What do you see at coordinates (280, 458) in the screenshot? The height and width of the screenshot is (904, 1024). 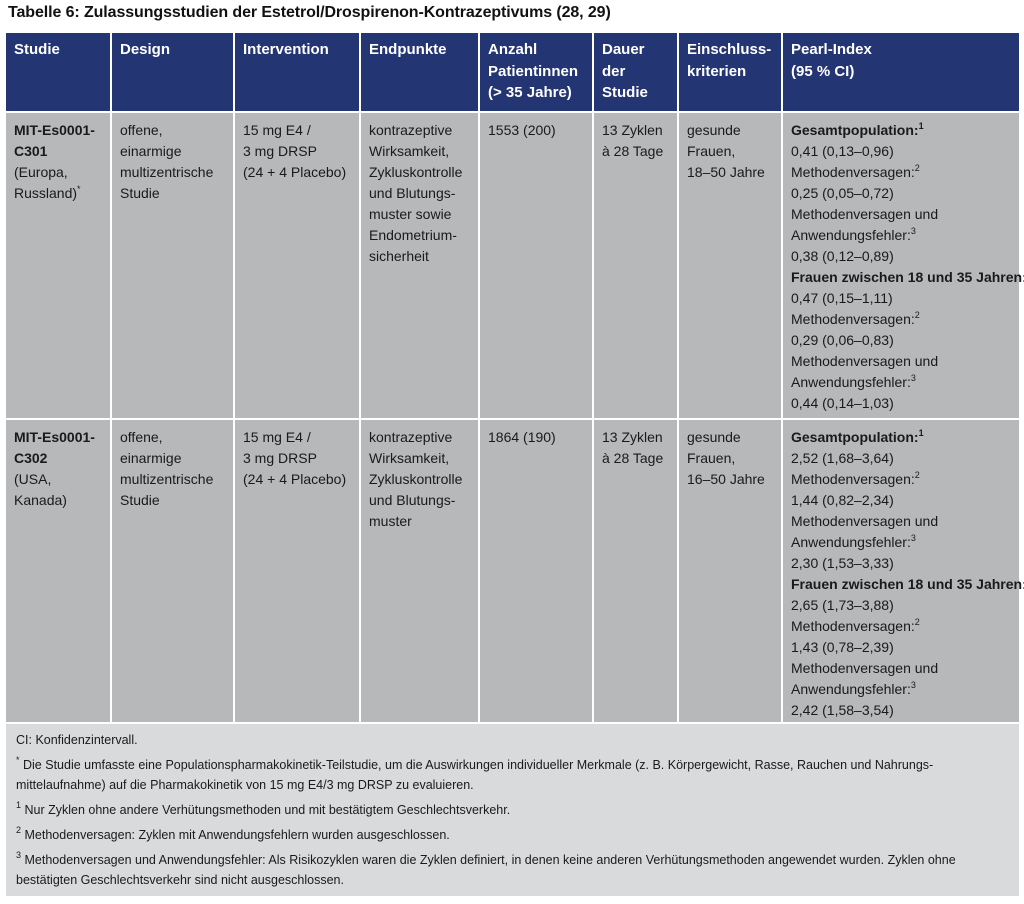 I see `cell-line: 3 mg DRSP` at bounding box center [280, 458].